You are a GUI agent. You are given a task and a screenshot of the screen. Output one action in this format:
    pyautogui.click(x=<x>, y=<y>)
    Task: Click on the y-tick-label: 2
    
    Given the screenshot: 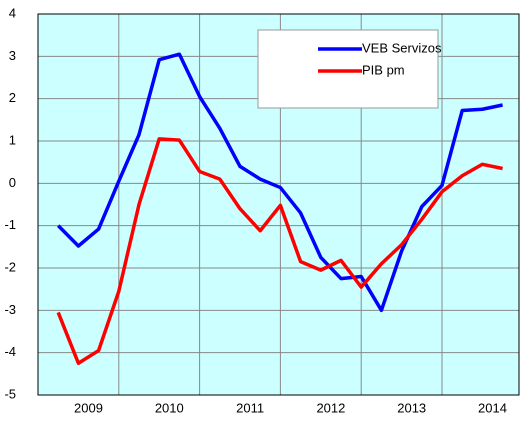 What is the action you would take?
    pyautogui.click(x=12, y=97)
    